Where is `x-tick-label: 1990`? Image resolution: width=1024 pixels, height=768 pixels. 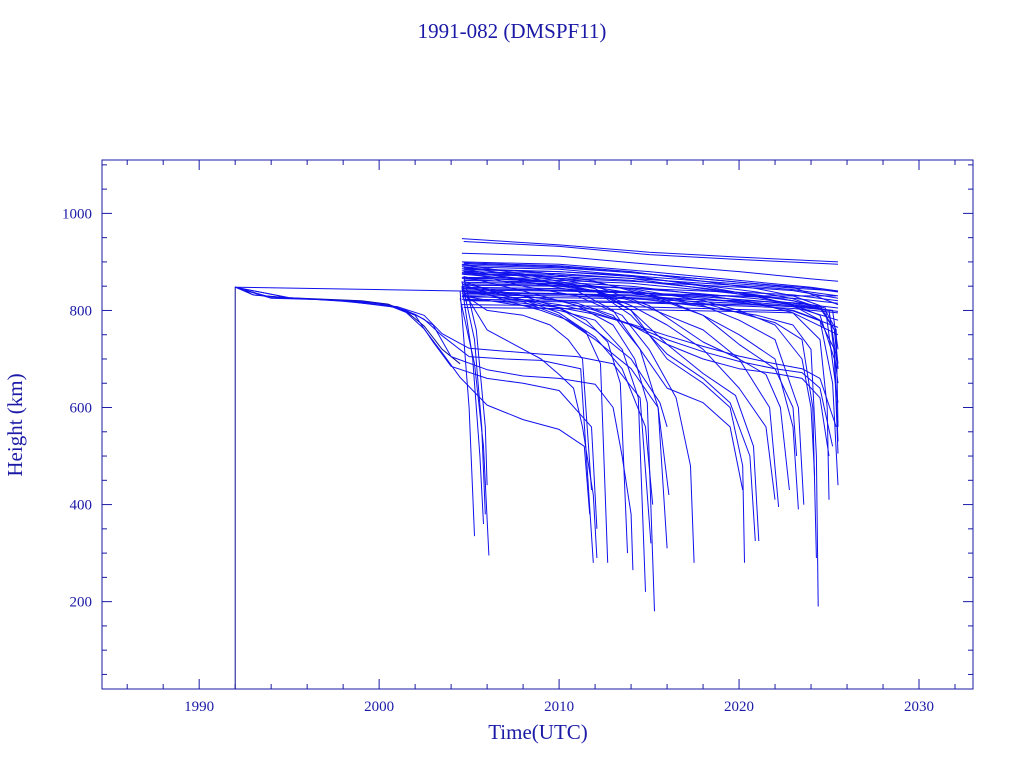 x-tick-label: 1990 is located at coordinates (199, 707).